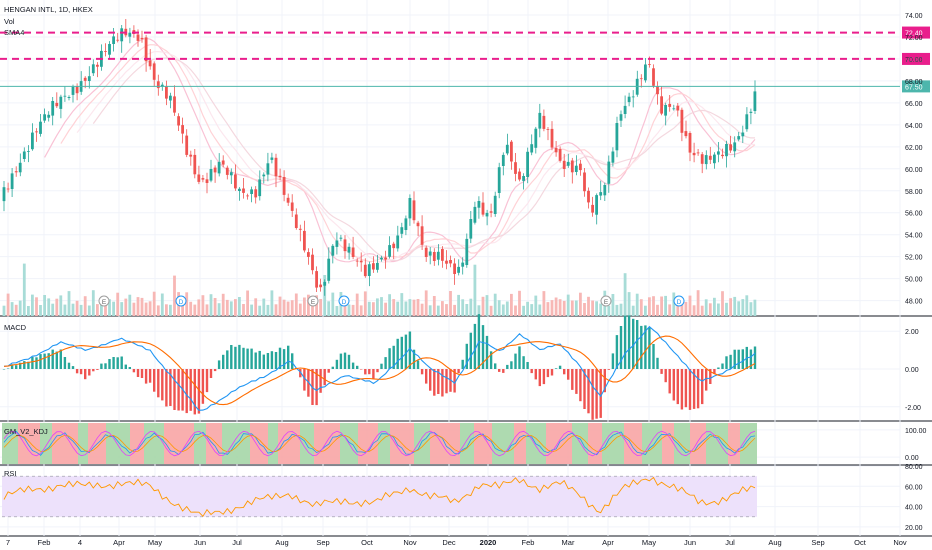 The image size is (932, 550). Describe the element at coordinates (912, 370) in the screenshot. I see `indicator-tick-label: 0.00` at that location.